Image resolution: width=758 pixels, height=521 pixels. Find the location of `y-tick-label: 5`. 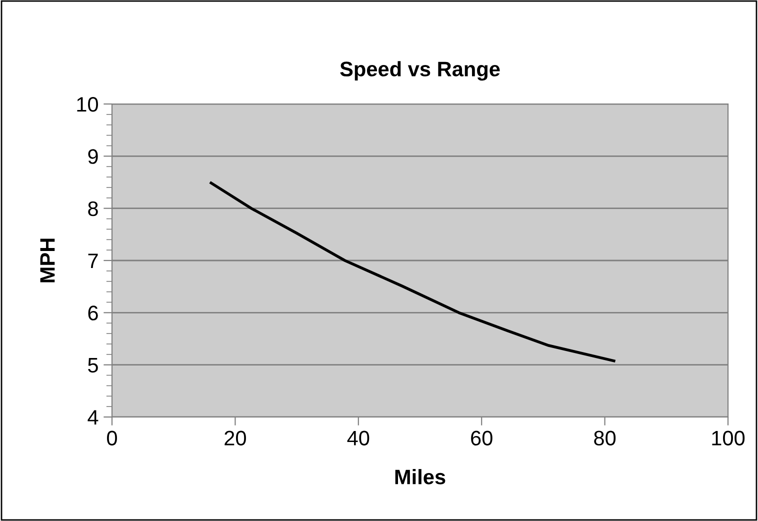

y-tick-label: 5 is located at coordinates (93, 365).